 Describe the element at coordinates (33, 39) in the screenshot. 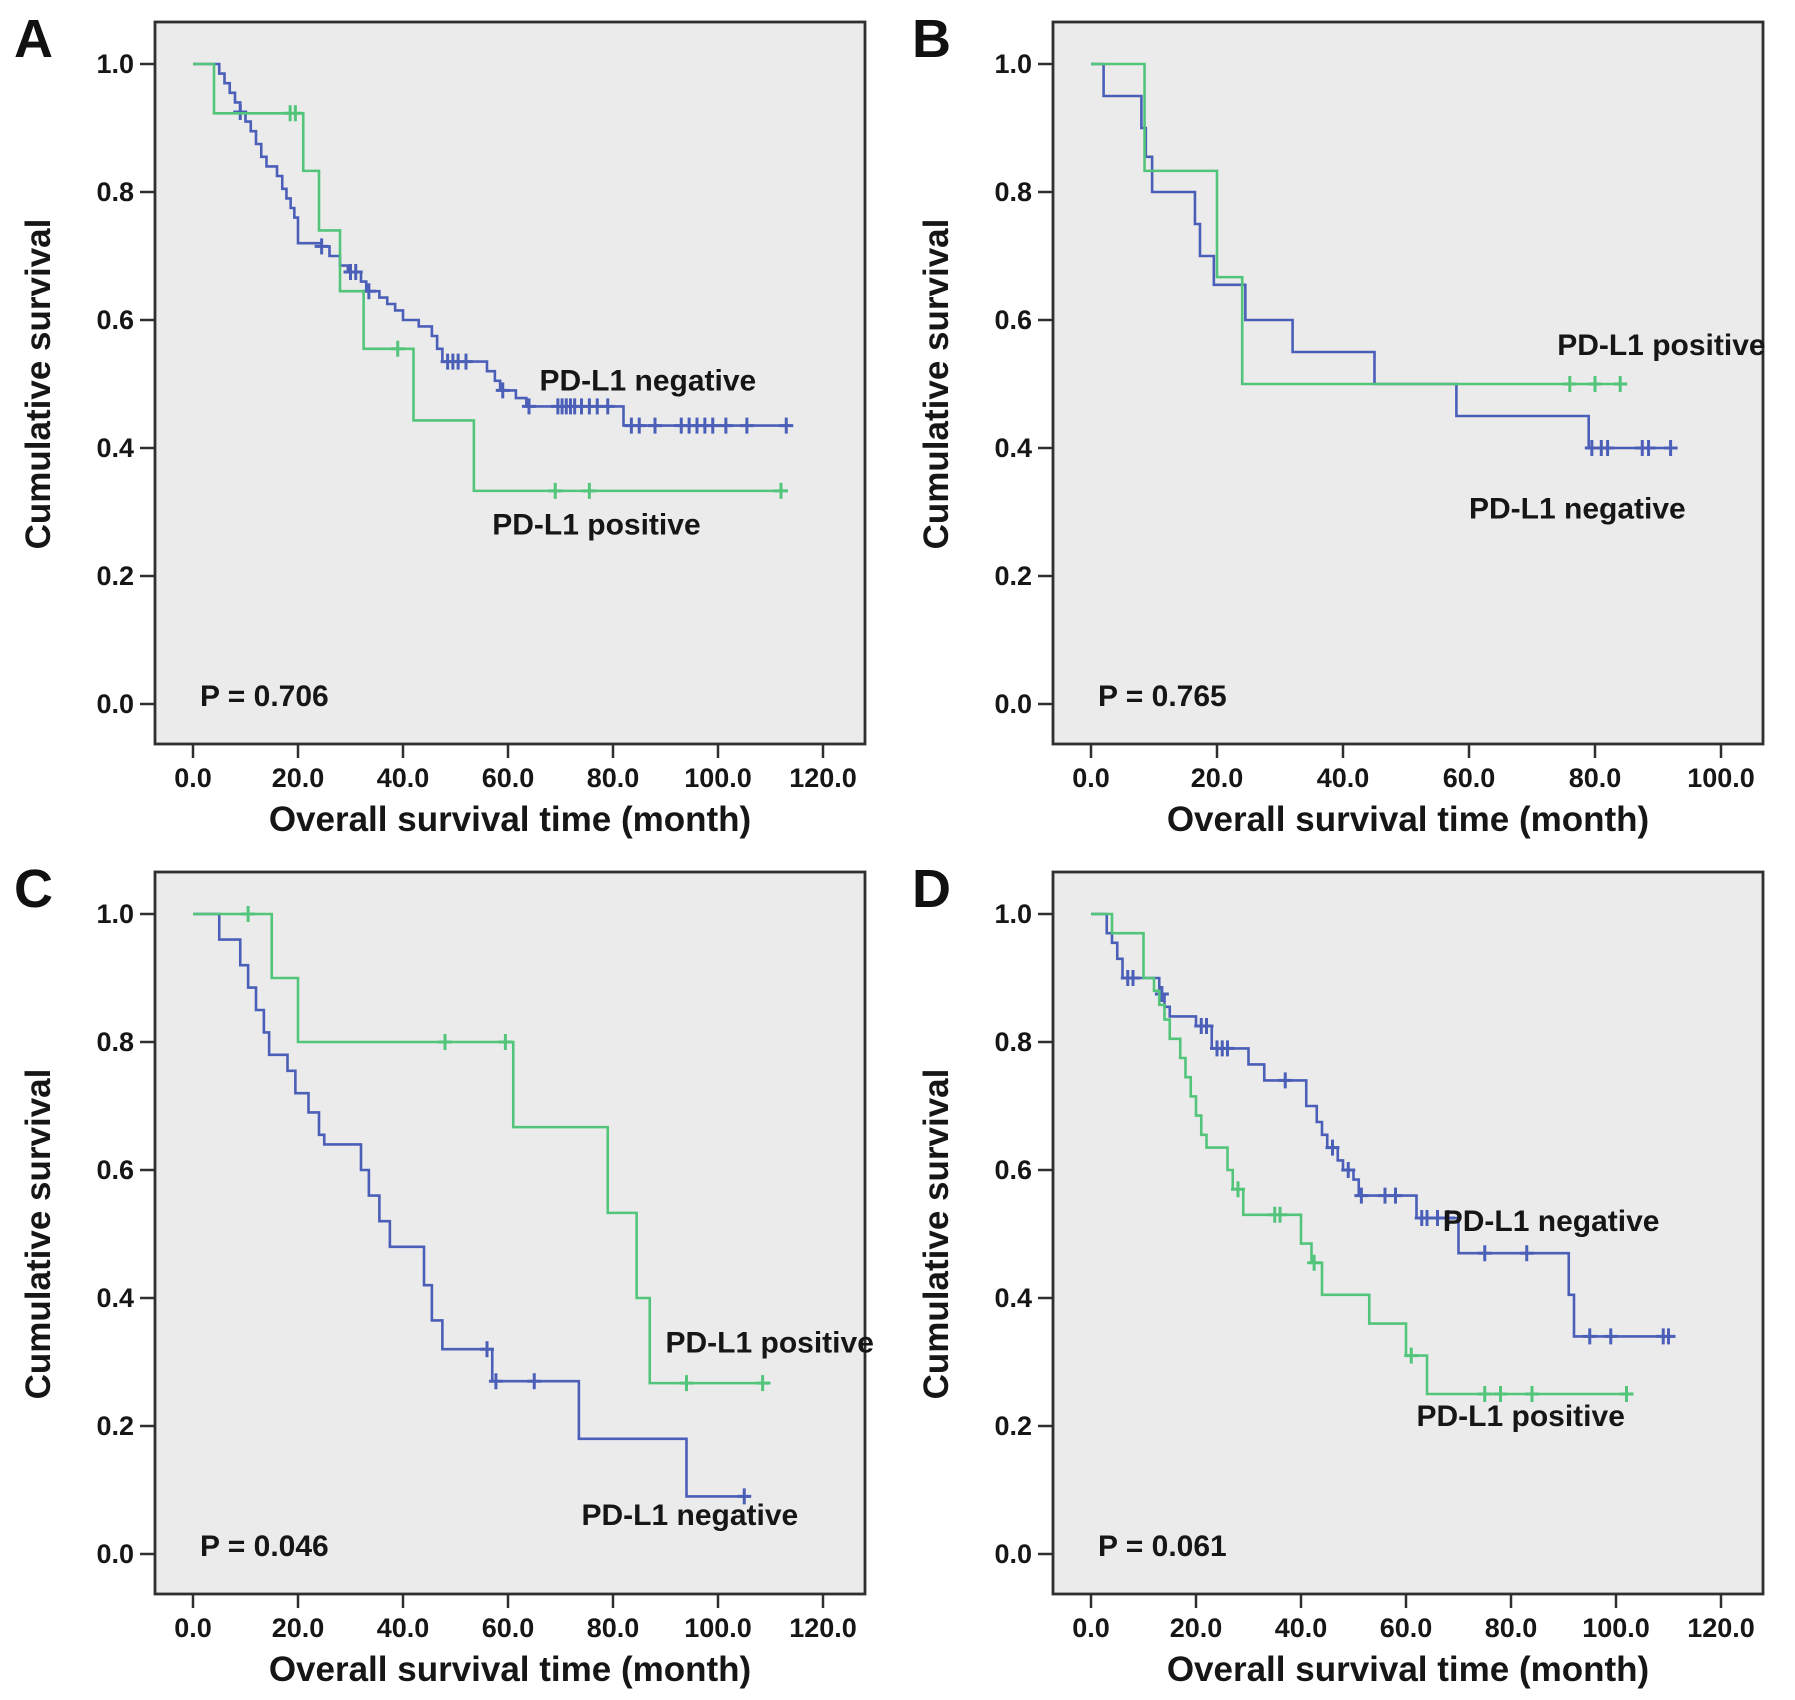

I see `panel-letter-a: A` at that location.